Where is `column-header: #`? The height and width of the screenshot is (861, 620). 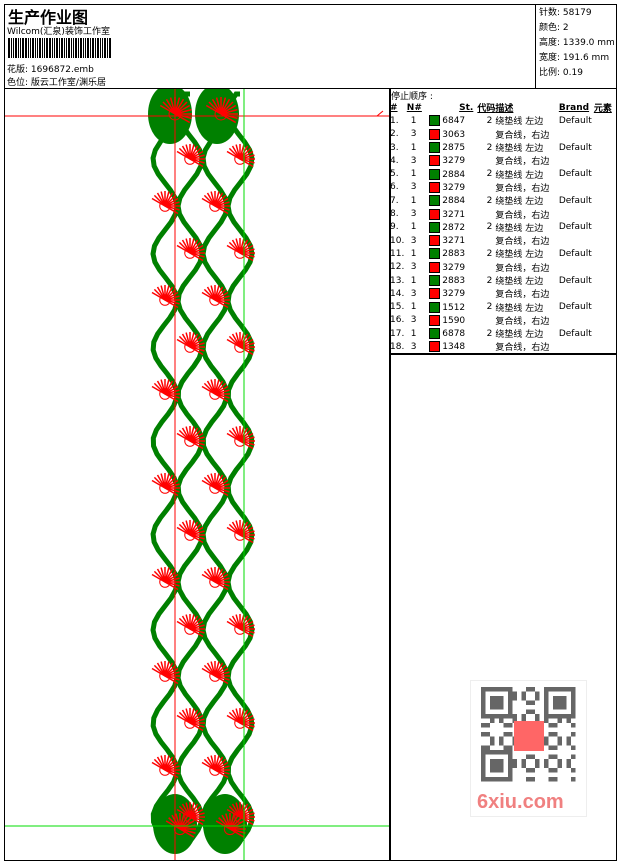
column-header: # is located at coordinates (394, 107).